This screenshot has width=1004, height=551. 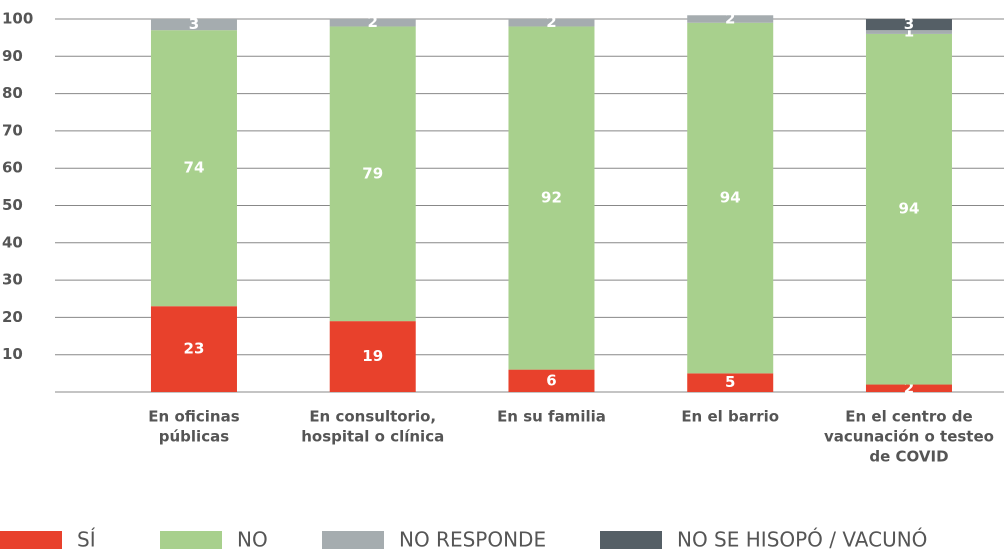 I want to click on value-label: 5, so click(x=730, y=382).